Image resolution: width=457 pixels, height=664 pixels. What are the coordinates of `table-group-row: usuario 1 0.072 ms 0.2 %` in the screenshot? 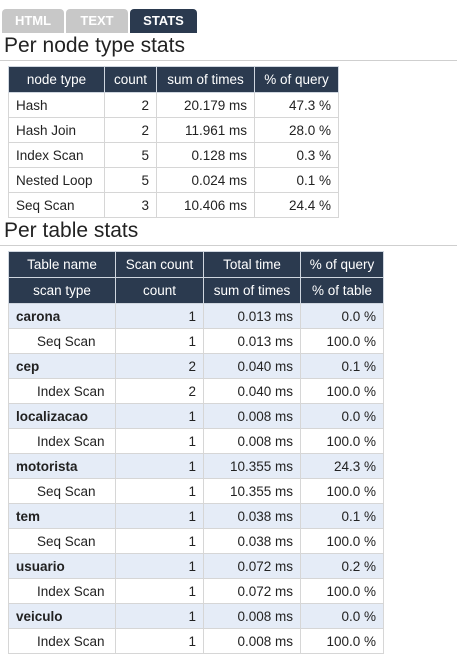 It's located at (196, 566).